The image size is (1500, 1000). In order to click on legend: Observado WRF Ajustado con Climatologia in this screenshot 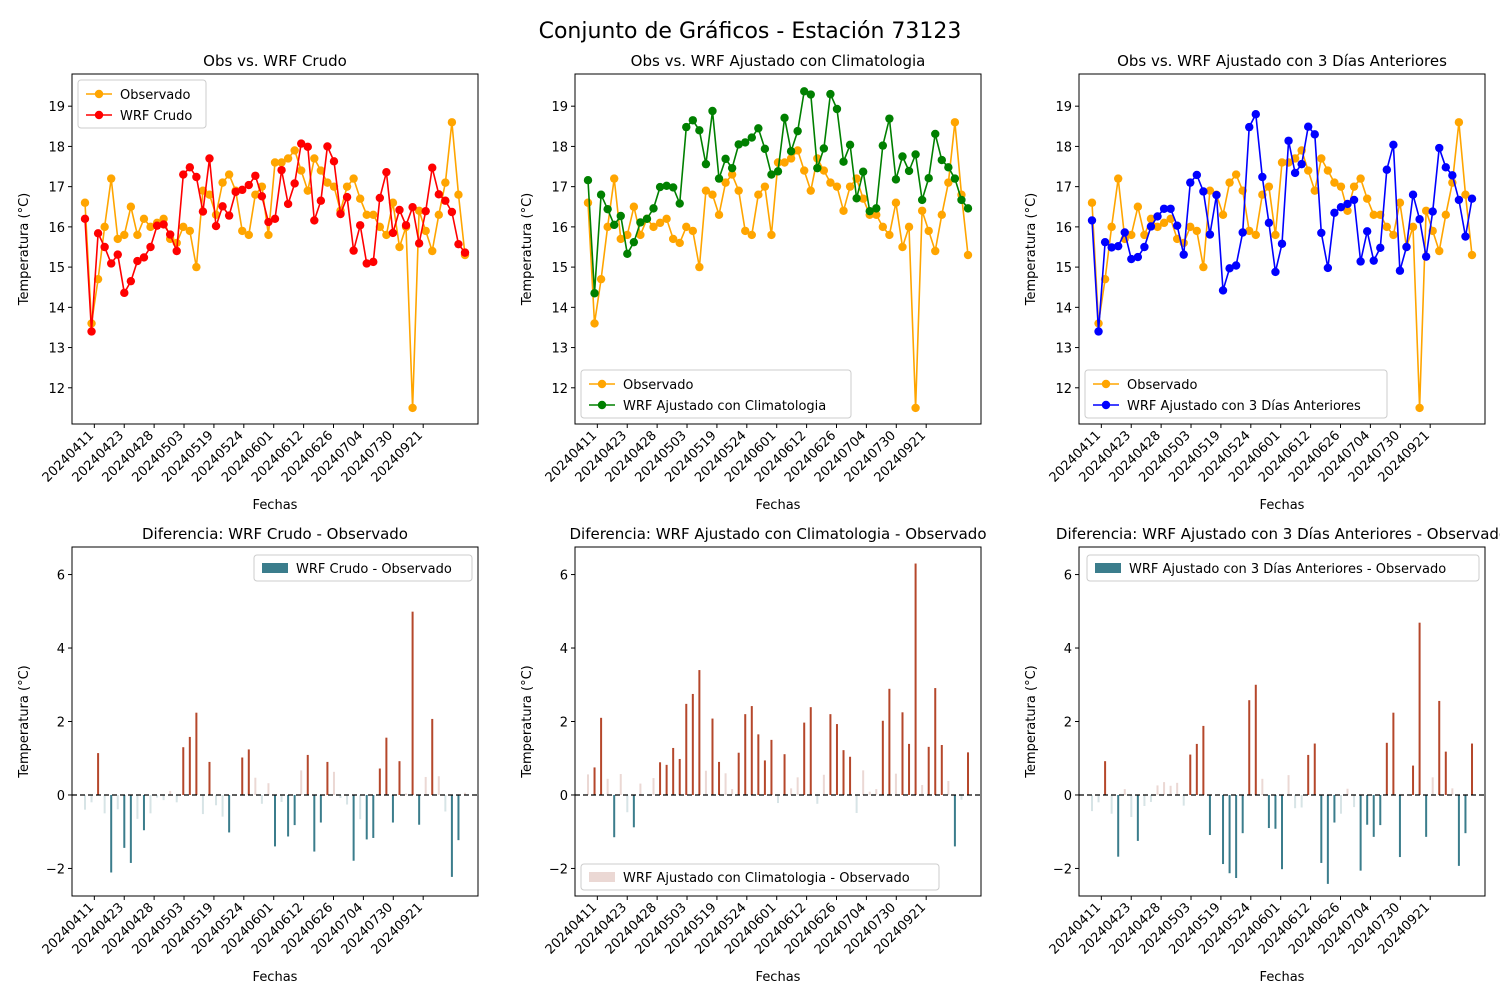, I will do `click(716, 394)`.